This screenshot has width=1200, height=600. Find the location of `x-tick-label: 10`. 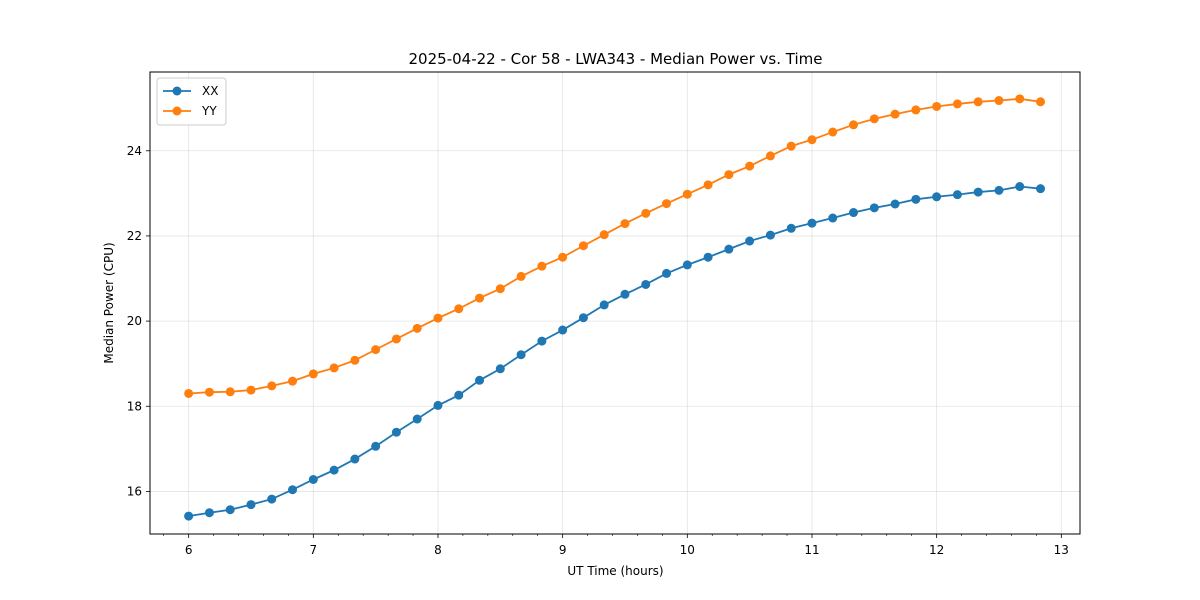

x-tick-label: 10 is located at coordinates (687, 550).